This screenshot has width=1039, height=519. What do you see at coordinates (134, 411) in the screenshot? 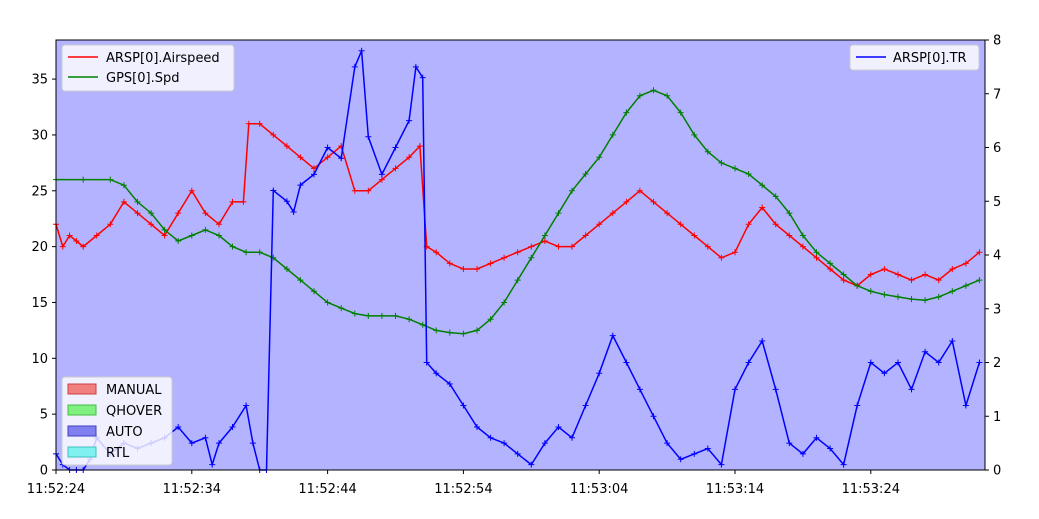
I see `mode-label-qhover: QHOVER` at bounding box center [134, 411].